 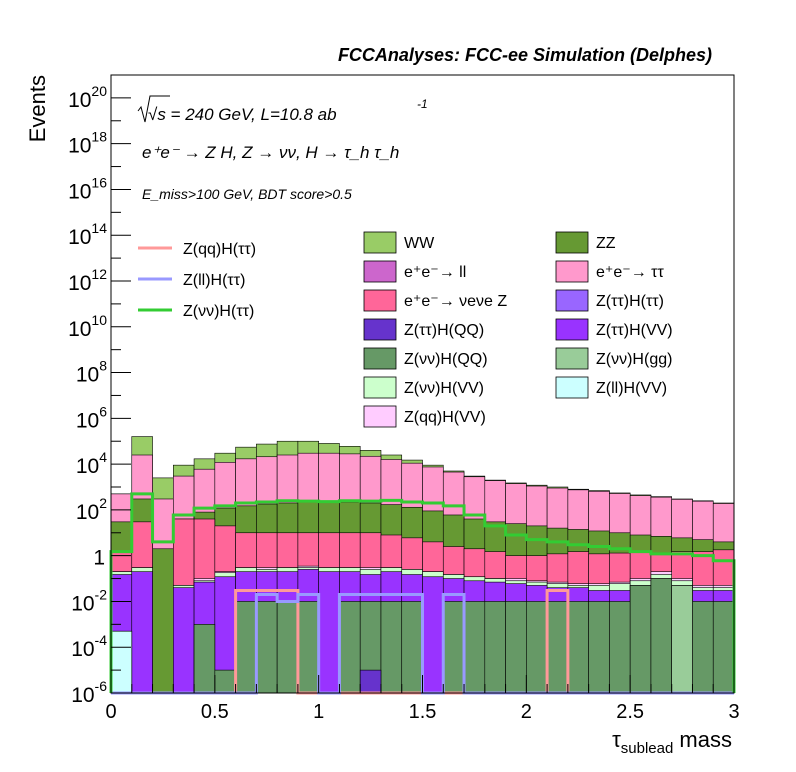 What do you see at coordinates (446, 359) in the screenshot?
I see `legend-mid-label-4: Z(νν)H(QQ)` at bounding box center [446, 359].